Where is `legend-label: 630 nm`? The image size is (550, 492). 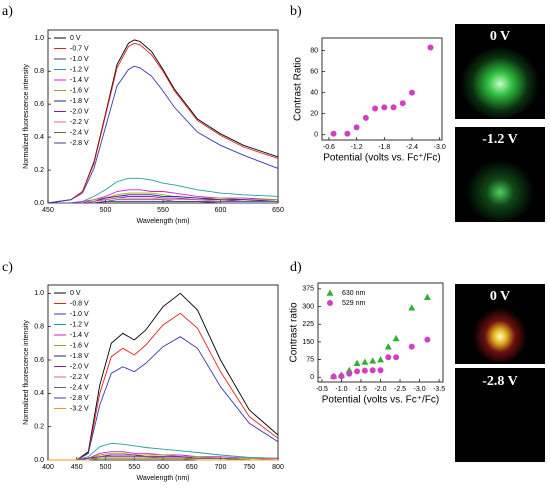 legend-label: 630 nm is located at coordinates (354, 293).